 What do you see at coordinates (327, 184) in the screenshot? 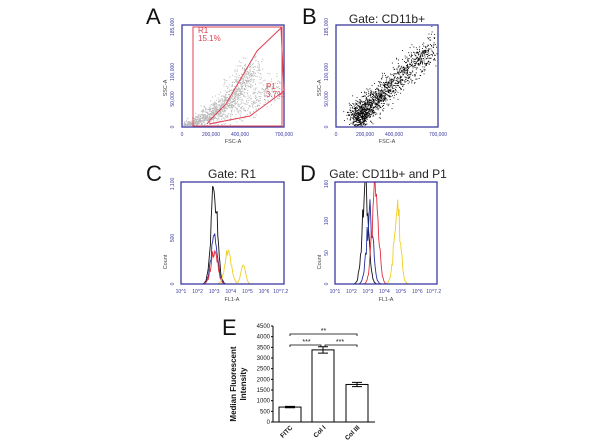
I see `y-tick: 160` at bounding box center [327, 184].